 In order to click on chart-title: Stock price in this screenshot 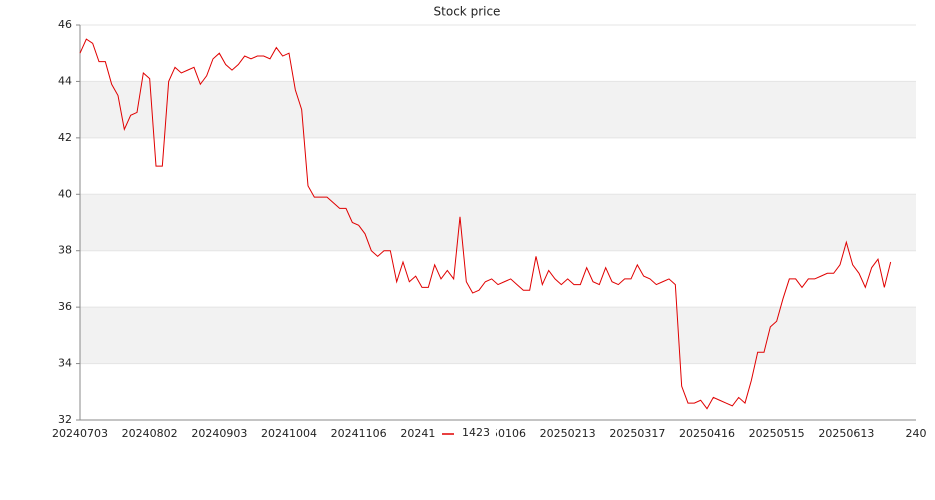, I will do `click(467, 12)`.